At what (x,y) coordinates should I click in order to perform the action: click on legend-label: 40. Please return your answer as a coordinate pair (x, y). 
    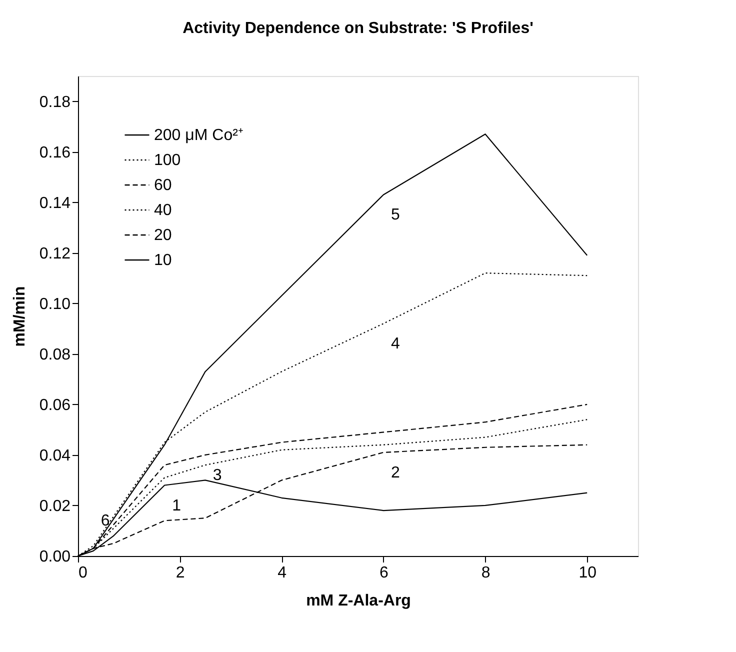
    Looking at the image, I should click on (163, 210).